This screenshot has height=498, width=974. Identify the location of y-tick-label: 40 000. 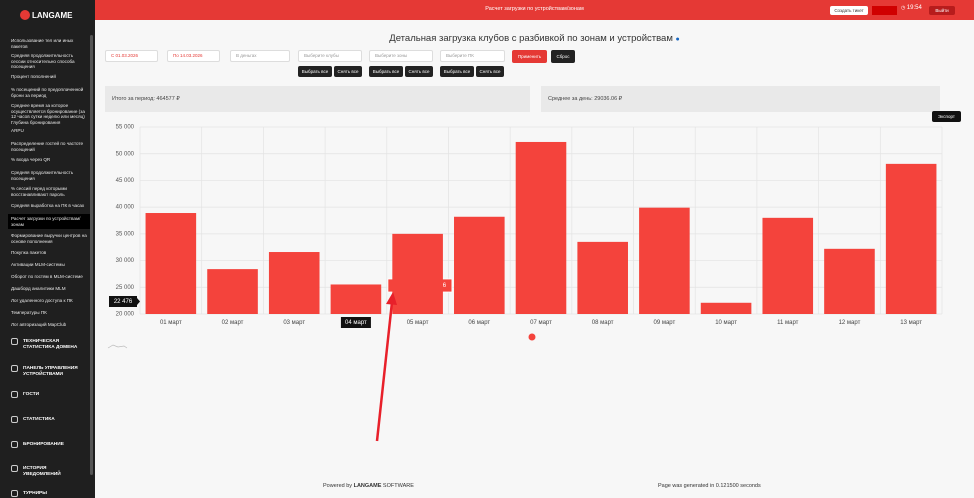
(125, 208).